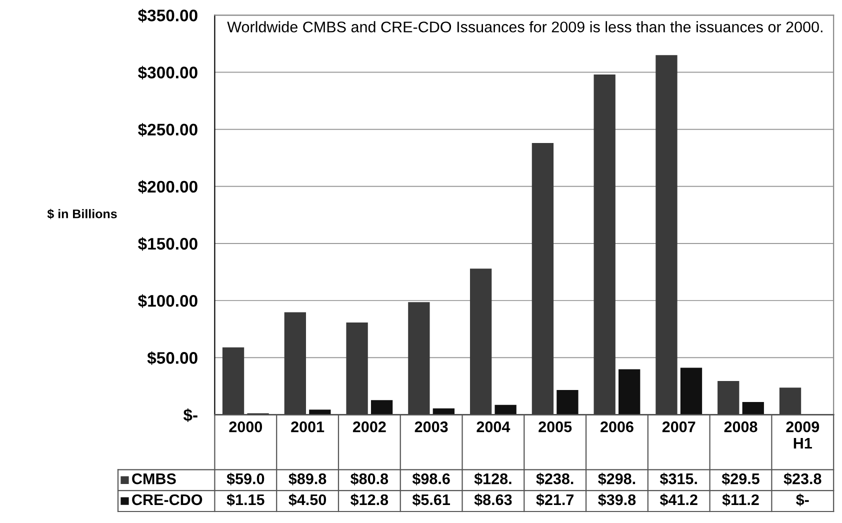 The width and height of the screenshot is (842, 523). I want to click on y-tick-label: $100.00, so click(168, 301).